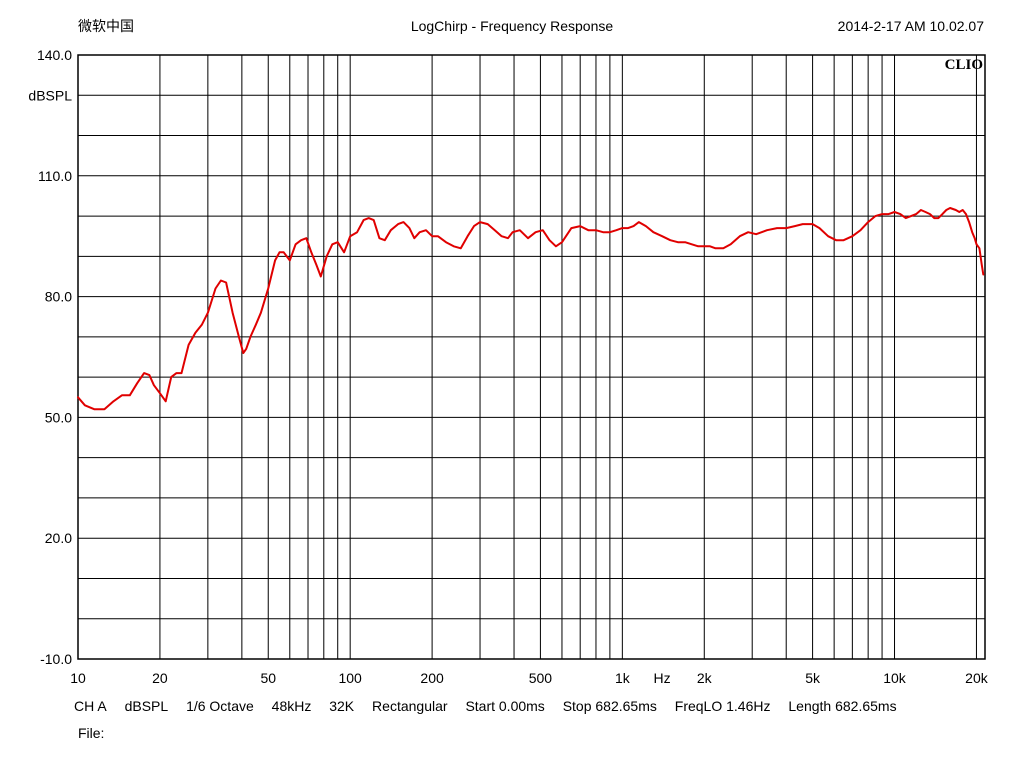  I want to click on x-tick-label: 200, so click(432, 678).